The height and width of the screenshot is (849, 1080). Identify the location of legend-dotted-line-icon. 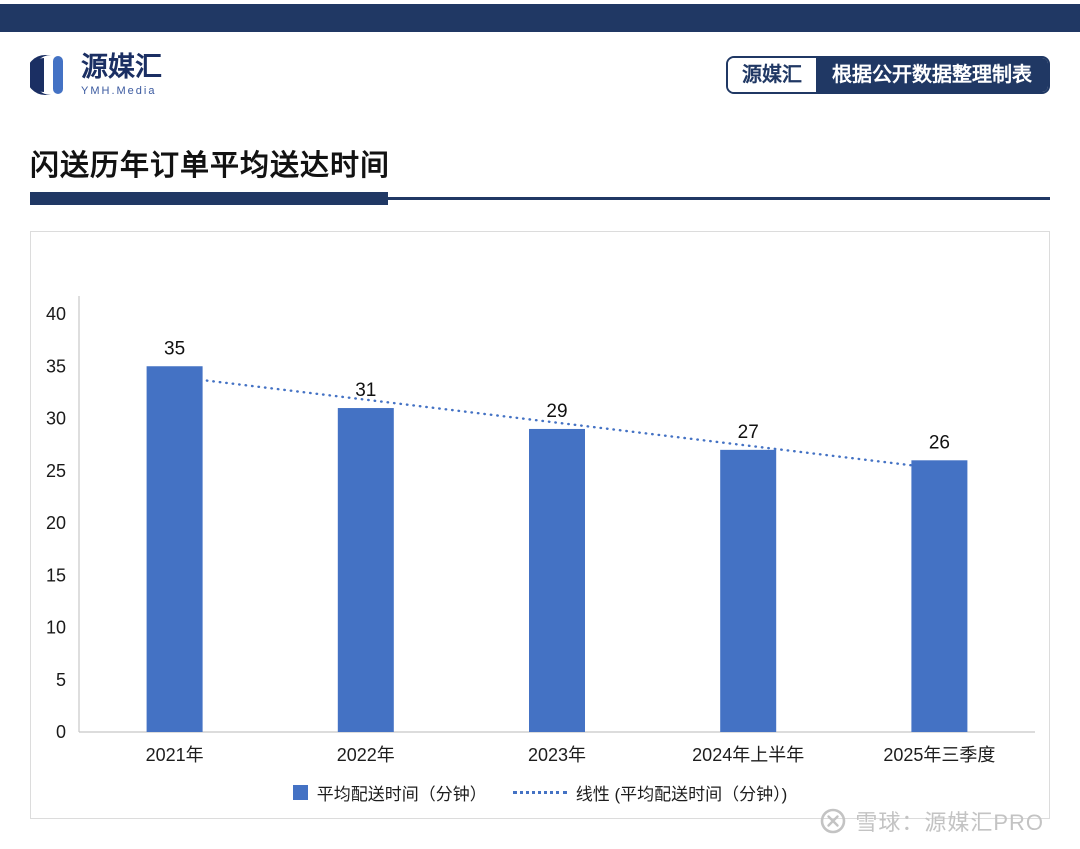
(539, 792).